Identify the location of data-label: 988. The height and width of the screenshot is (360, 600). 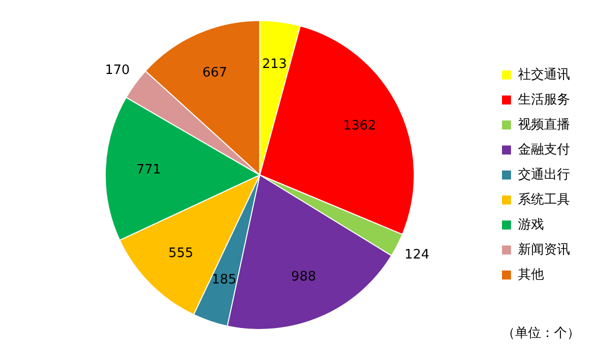
(303, 277).